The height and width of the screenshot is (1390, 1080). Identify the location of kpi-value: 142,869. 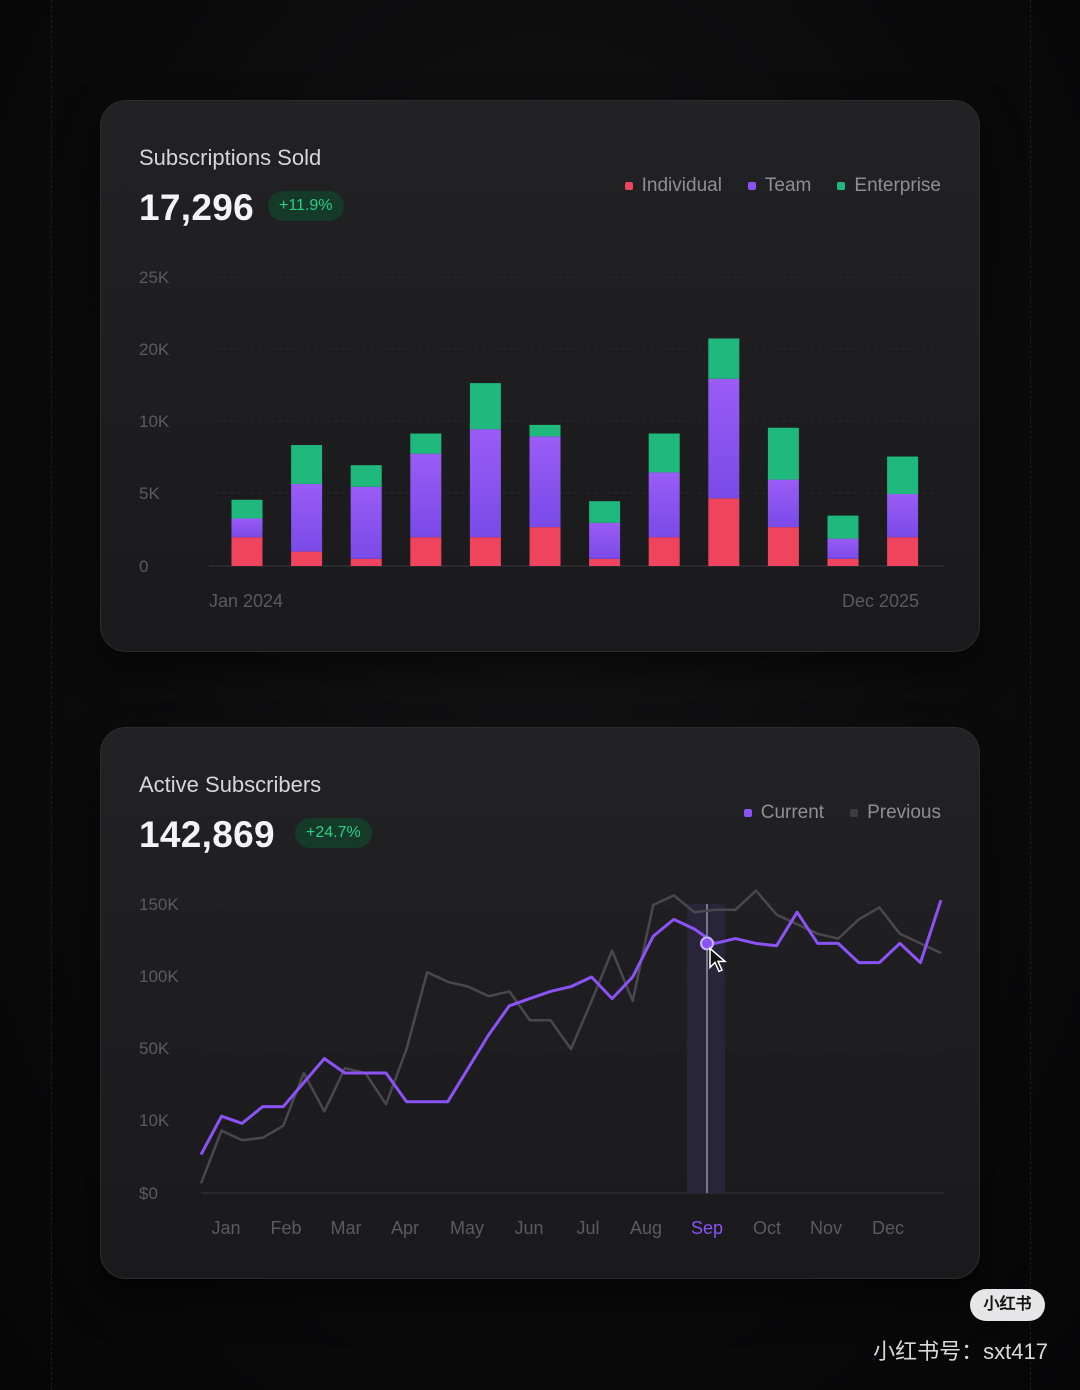
(207, 834).